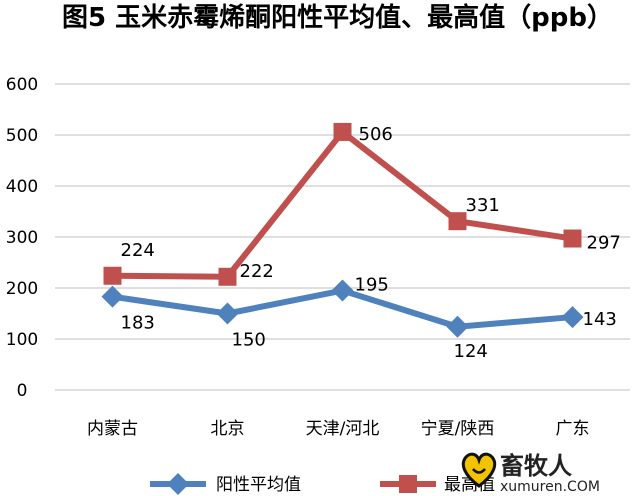 The height and width of the screenshot is (496, 640). What do you see at coordinates (22, 340) in the screenshot?
I see `y-tick-label: 100` at bounding box center [22, 340].